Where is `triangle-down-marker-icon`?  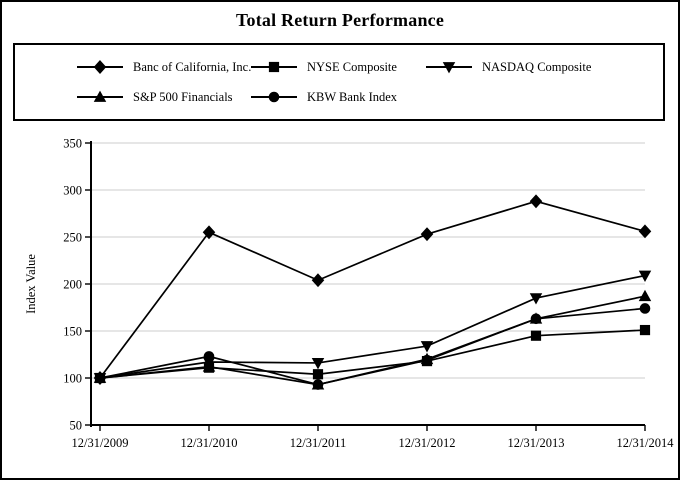 triangle-down-marker-icon is located at coordinates (449, 68).